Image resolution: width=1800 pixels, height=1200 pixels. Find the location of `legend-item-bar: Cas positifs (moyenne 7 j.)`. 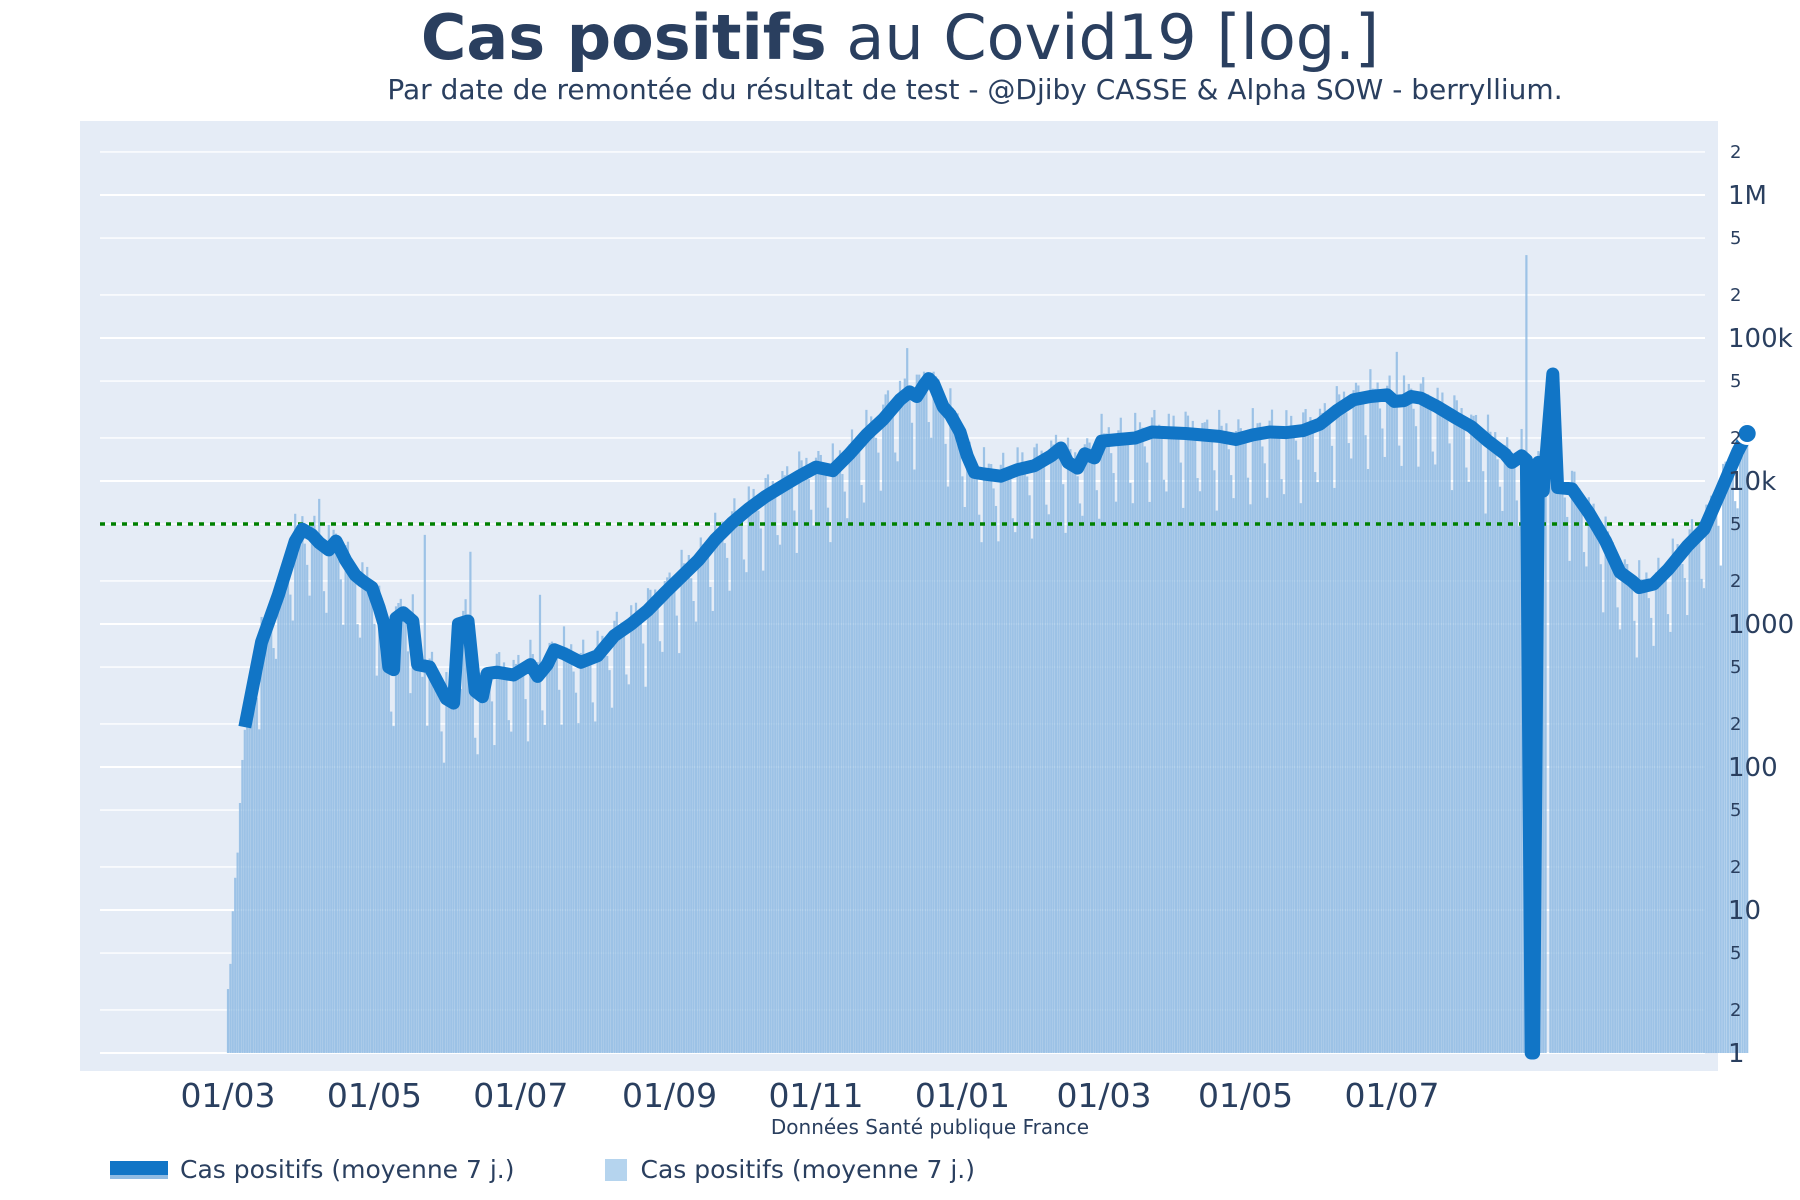

legend-item-bar: Cas positifs (moyenne 7 j.) is located at coordinates (775, 1169).